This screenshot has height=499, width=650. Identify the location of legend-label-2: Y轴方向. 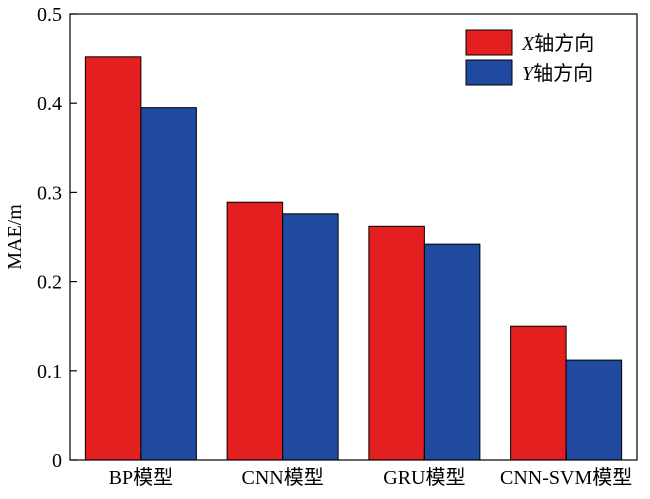
(557, 73).